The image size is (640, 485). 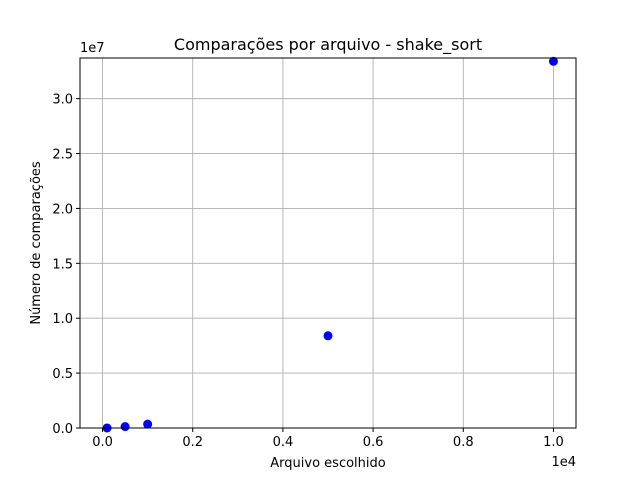 What do you see at coordinates (563, 462) in the screenshot?
I see `x-axis-offset-label: 1e4` at bounding box center [563, 462].